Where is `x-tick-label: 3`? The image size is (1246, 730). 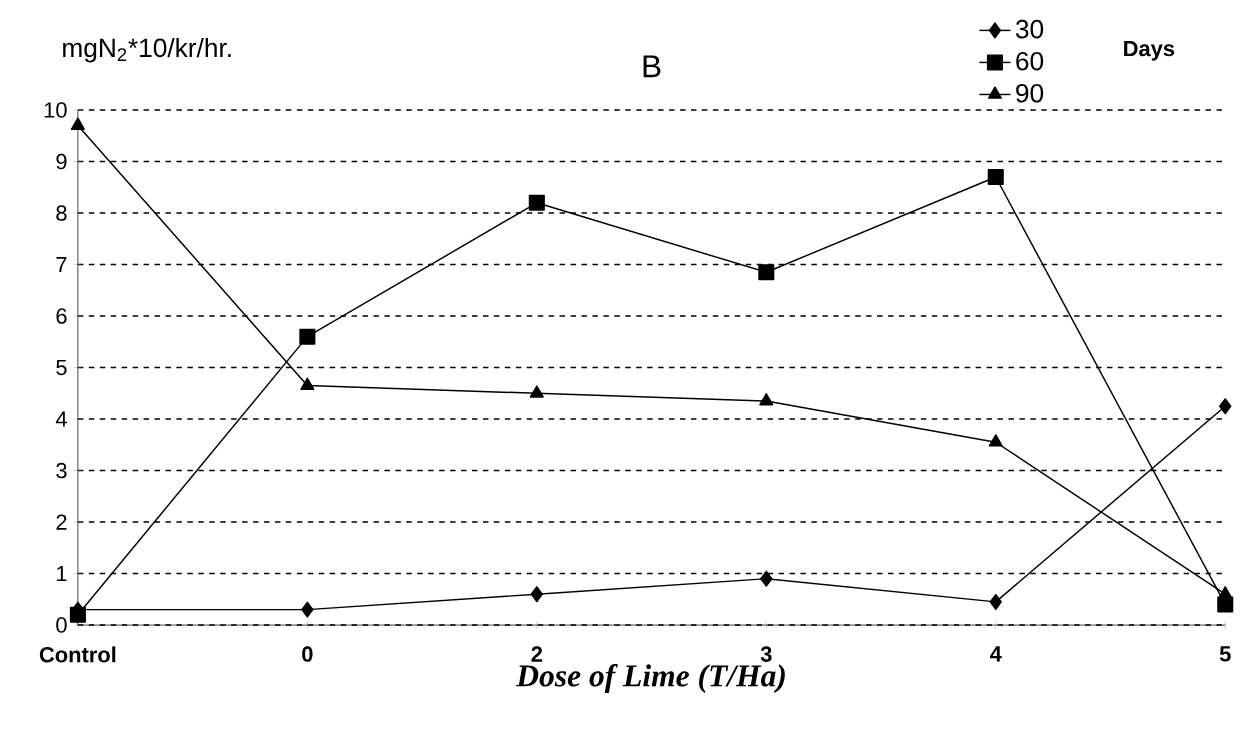
x-tick-label: 3 is located at coordinates (766, 654).